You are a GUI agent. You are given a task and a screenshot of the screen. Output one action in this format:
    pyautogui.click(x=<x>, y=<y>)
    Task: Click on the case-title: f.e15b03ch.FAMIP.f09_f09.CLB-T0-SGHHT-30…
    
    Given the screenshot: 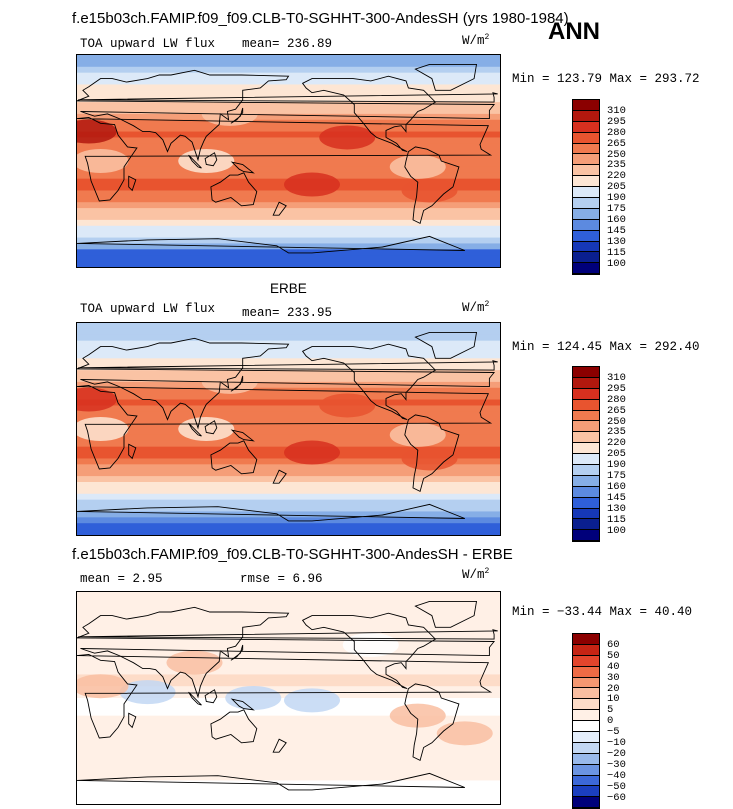 What is the action you would take?
    pyautogui.click(x=320, y=18)
    